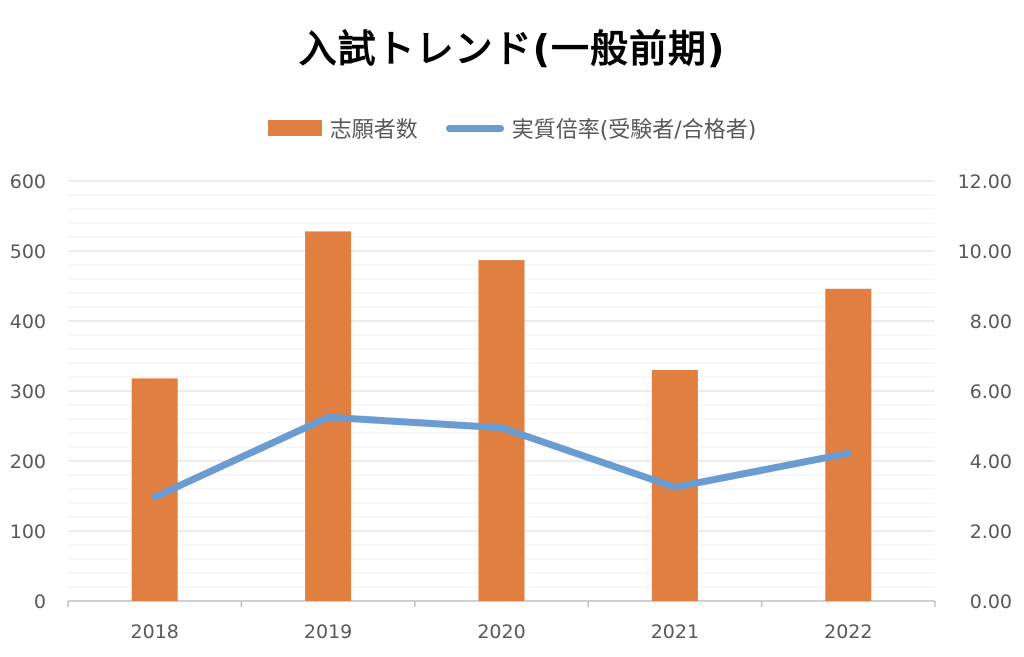  What do you see at coordinates (474, 128) in the screenshot?
I see `legend-swatch-ratio` at bounding box center [474, 128].